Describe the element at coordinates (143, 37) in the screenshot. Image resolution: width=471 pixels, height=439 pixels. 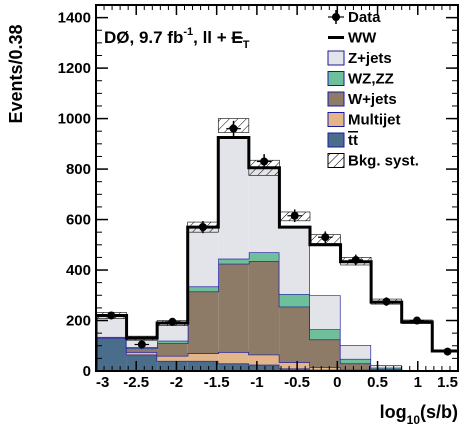
I see `title-prefix: DØ, 9.7 fb` at that location.